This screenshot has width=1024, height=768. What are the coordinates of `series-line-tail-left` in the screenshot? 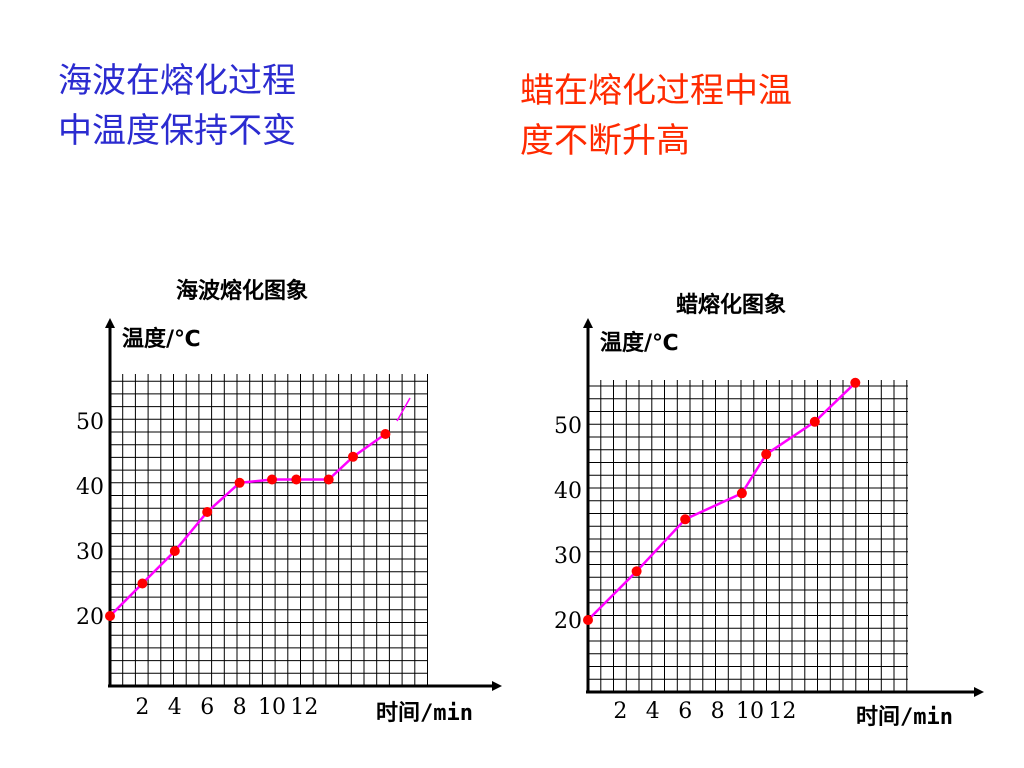 It's located at (403, 409).